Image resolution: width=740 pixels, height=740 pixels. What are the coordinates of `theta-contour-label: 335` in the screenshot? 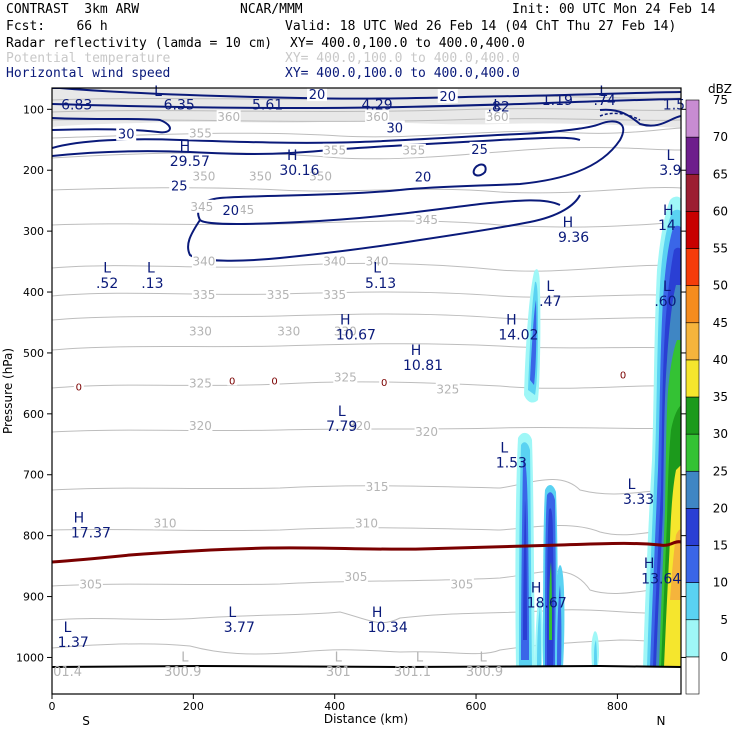 It's located at (278, 295).